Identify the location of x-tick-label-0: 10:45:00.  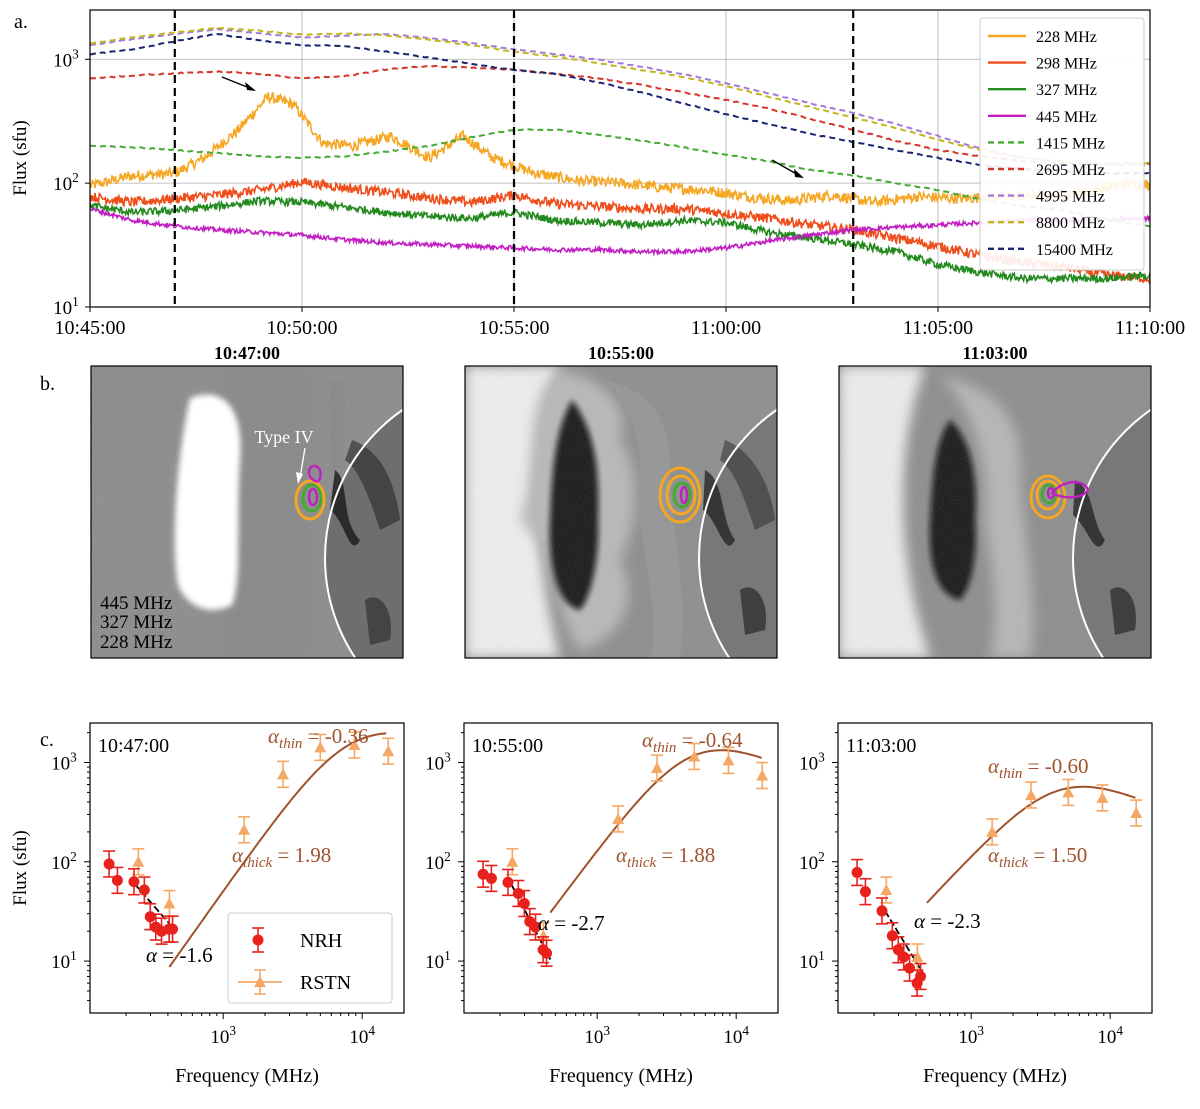
(89, 328).